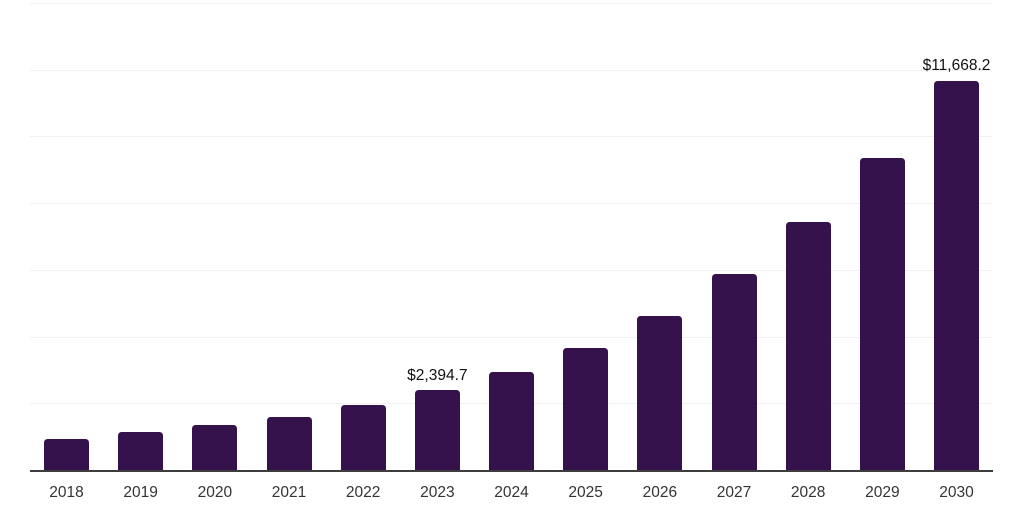  What do you see at coordinates (586, 408) in the screenshot?
I see `bar-2025` at bounding box center [586, 408].